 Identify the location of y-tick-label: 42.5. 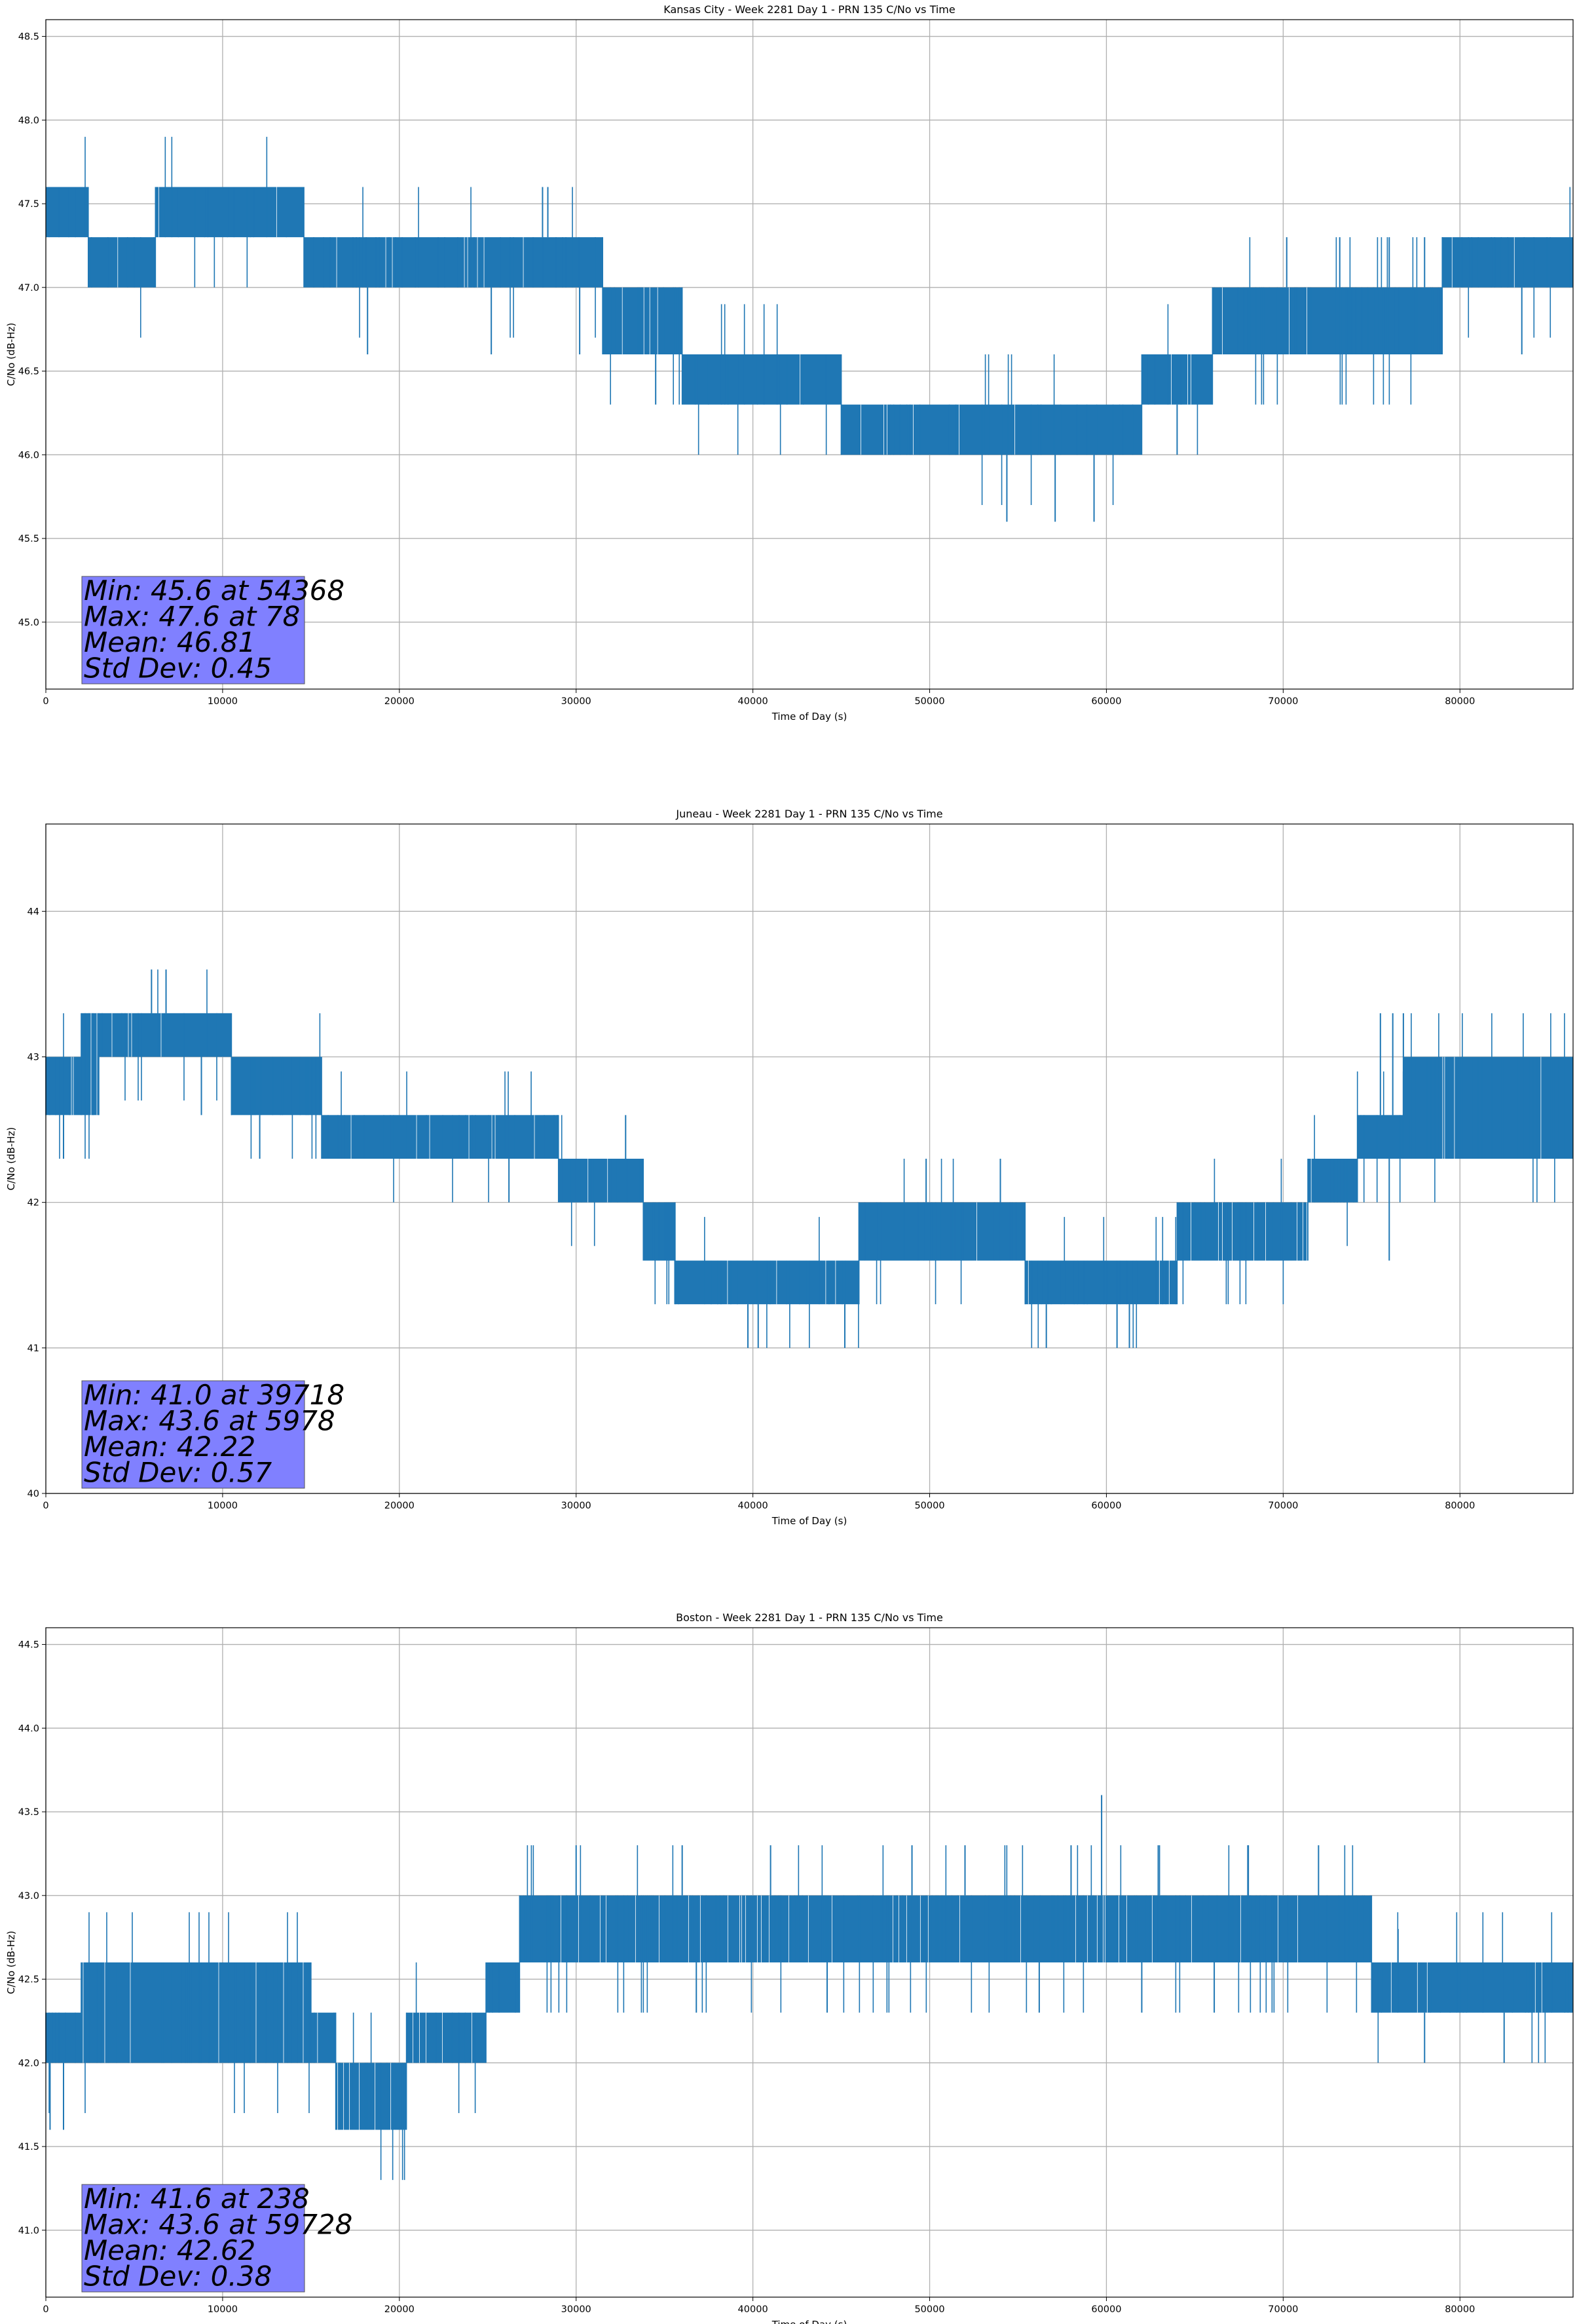
(28, 1980).